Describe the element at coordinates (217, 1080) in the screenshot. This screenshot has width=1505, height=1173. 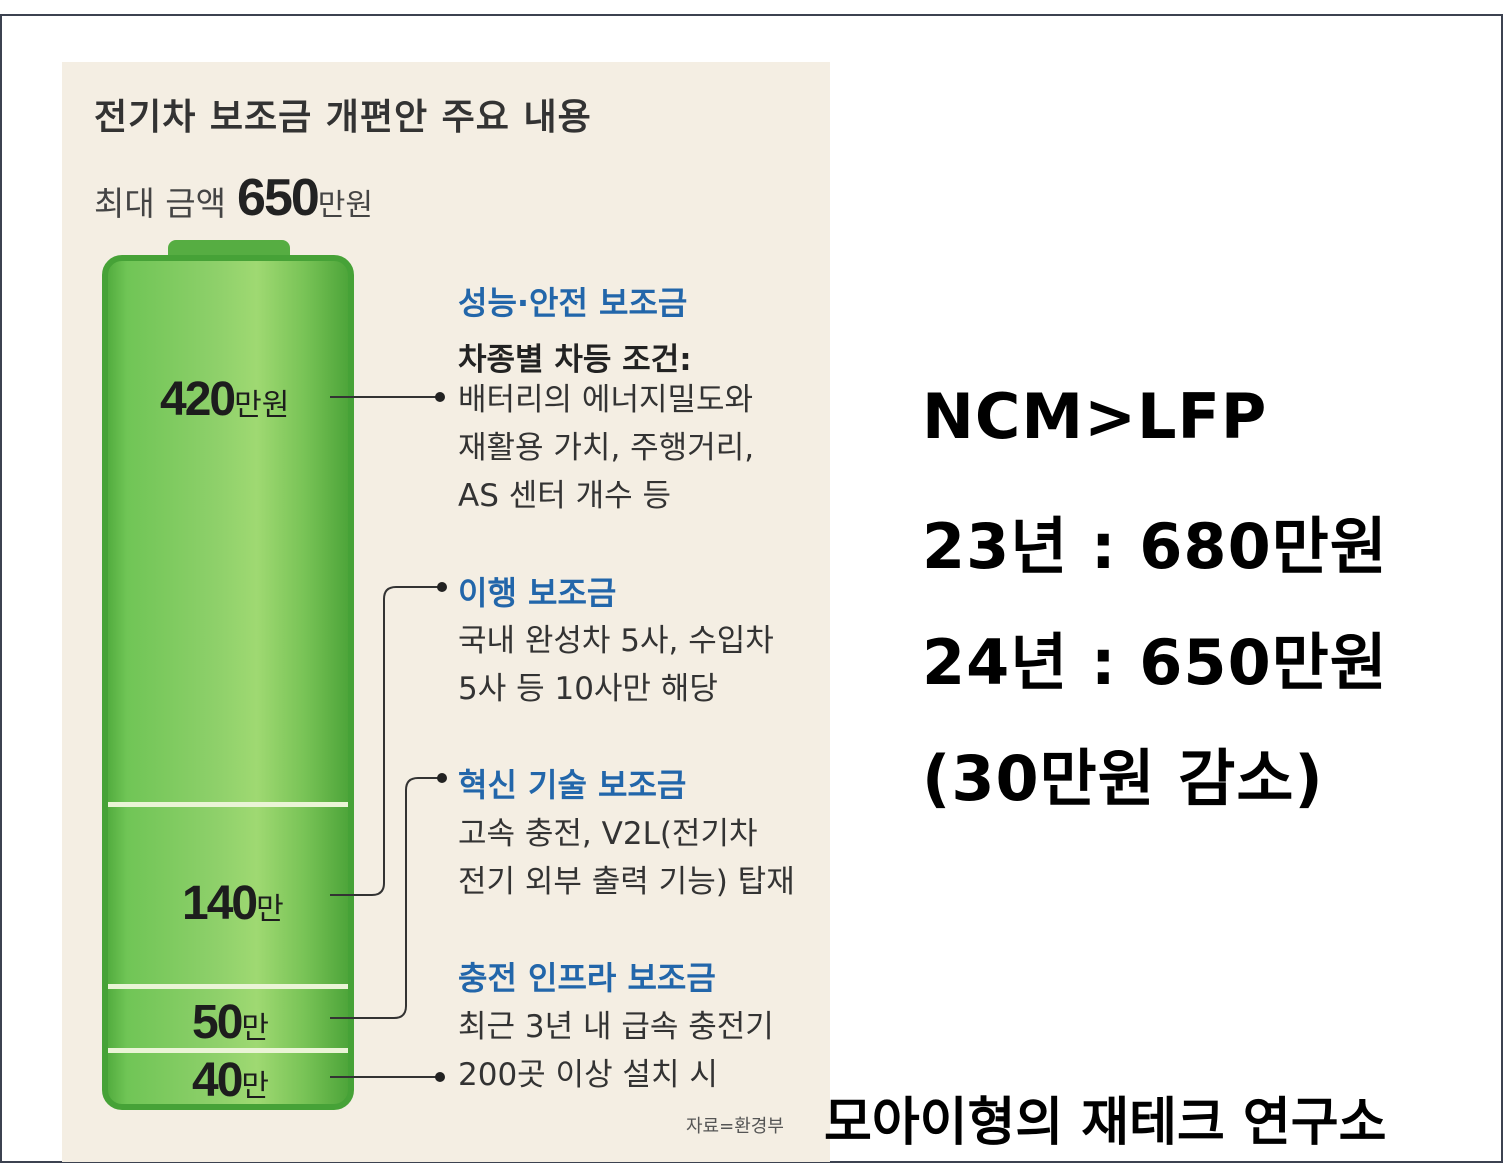
I see `segment-value: 40` at that location.